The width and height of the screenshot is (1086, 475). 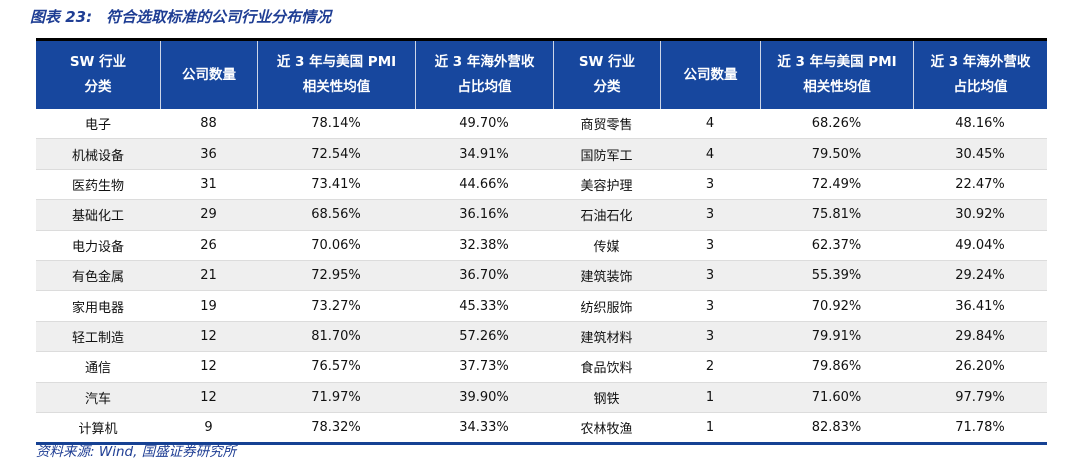 What do you see at coordinates (606, 338) in the screenshot?
I see `cell-industry: 建筑材料` at bounding box center [606, 338].